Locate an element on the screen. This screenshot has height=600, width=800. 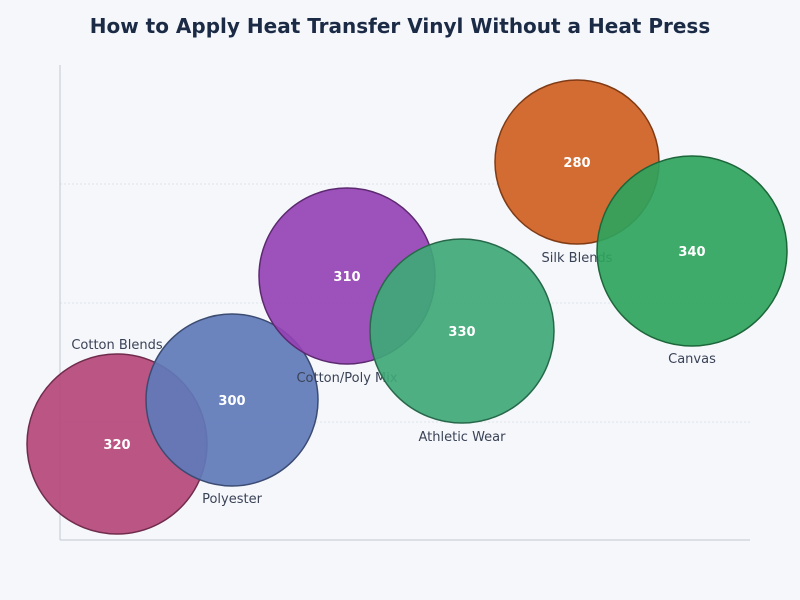
bubble-polyester is located at coordinates (232, 400).